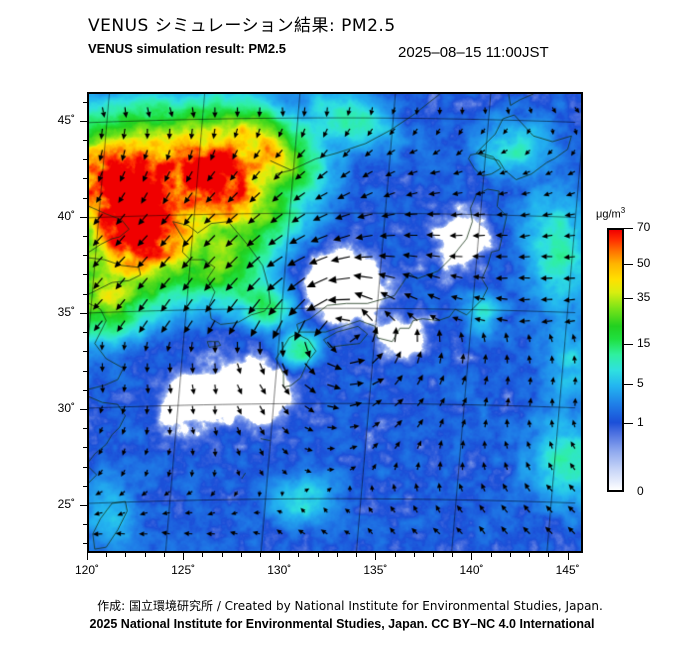  I want to click on colorbar-tick-label: 0, so click(640, 491).